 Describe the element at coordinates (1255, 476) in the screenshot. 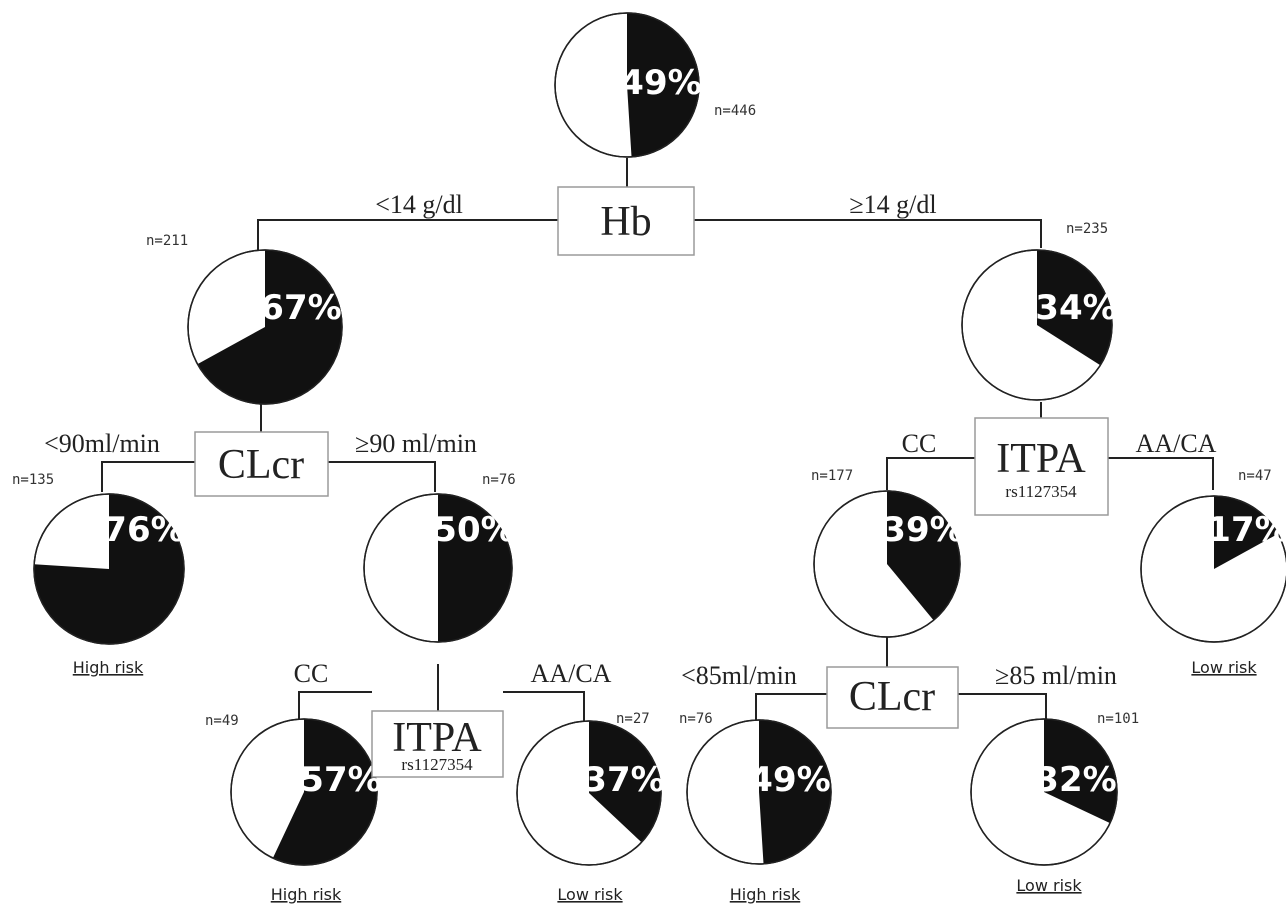

I see `n-label-itpa-aaca-right: n=47` at that location.